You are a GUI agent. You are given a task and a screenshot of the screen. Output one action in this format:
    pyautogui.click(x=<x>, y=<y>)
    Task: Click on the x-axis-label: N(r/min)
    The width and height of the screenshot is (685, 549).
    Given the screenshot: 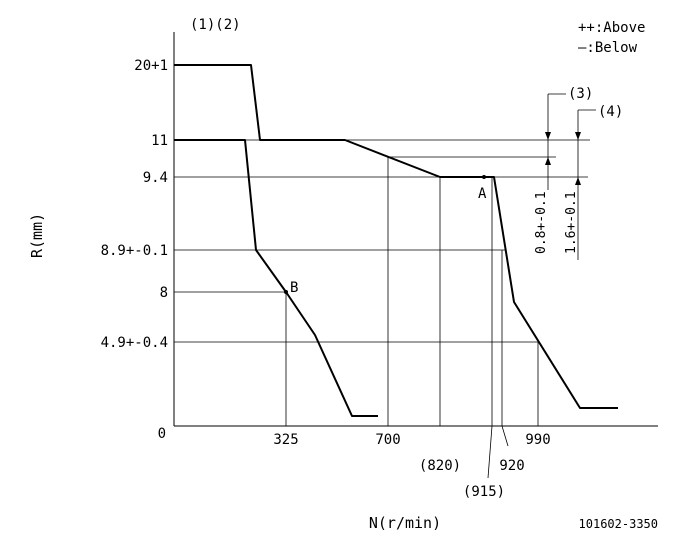 What is the action you would take?
    pyautogui.click(x=405, y=523)
    